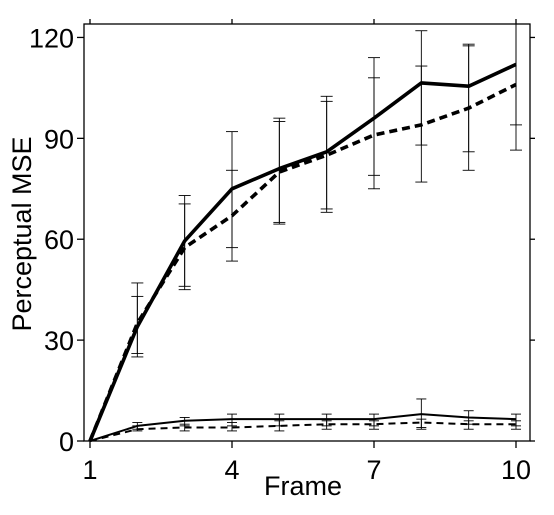 The height and width of the screenshot is (515, 554). I want to click on x-axis-label: Frame, so click(303, 486).